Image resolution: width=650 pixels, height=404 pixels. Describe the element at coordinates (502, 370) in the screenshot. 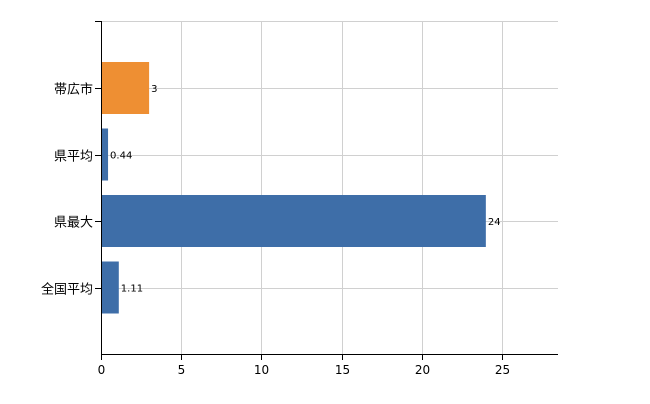

I see `x-tick-label: 25` at that location.